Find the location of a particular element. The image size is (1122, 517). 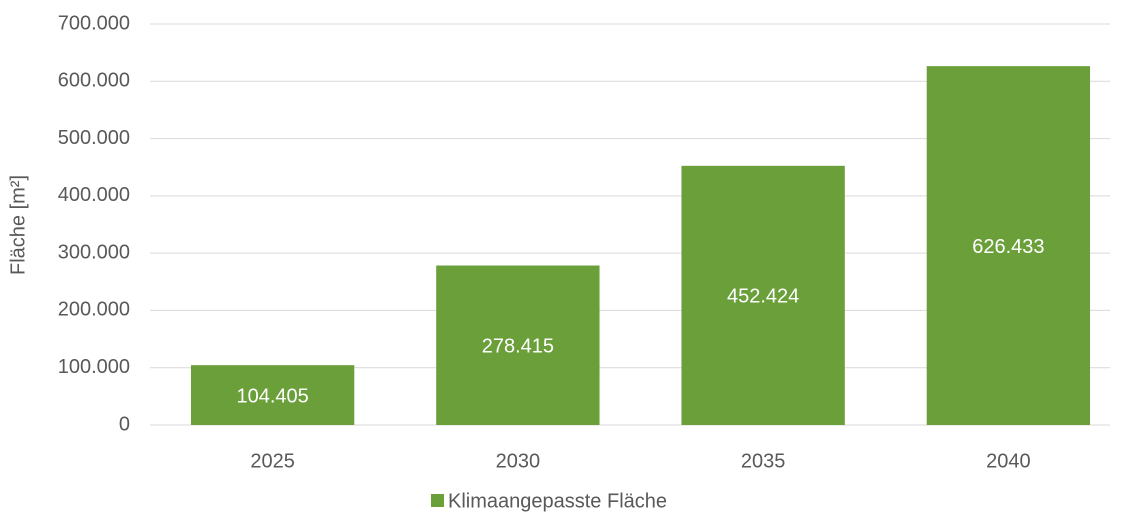

x-tick-label: 2035 is located at coordinates (763, 461).